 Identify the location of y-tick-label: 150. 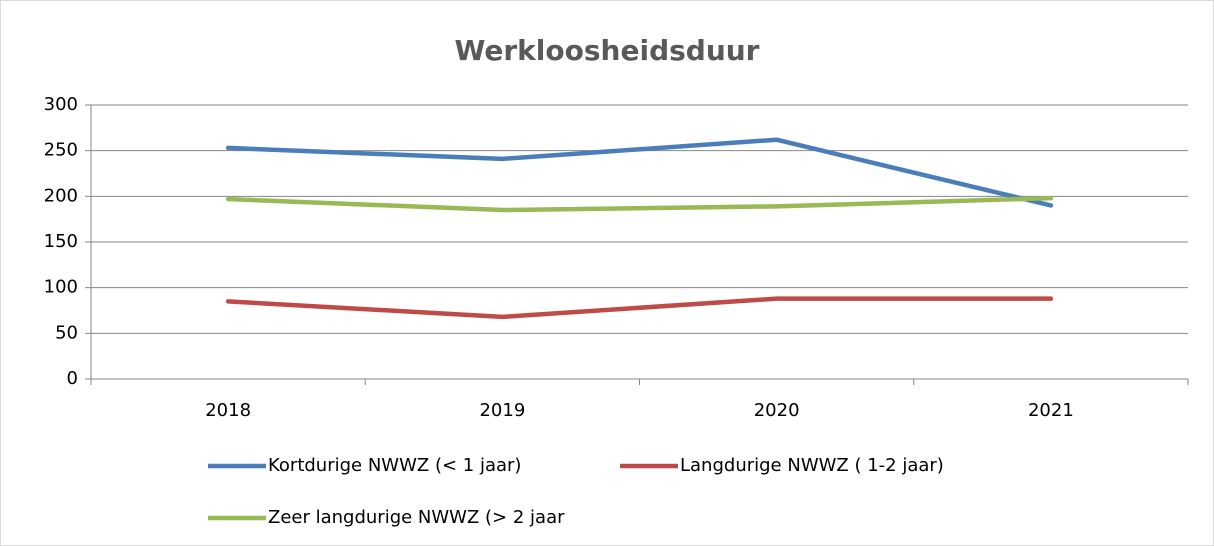
(61, 241).